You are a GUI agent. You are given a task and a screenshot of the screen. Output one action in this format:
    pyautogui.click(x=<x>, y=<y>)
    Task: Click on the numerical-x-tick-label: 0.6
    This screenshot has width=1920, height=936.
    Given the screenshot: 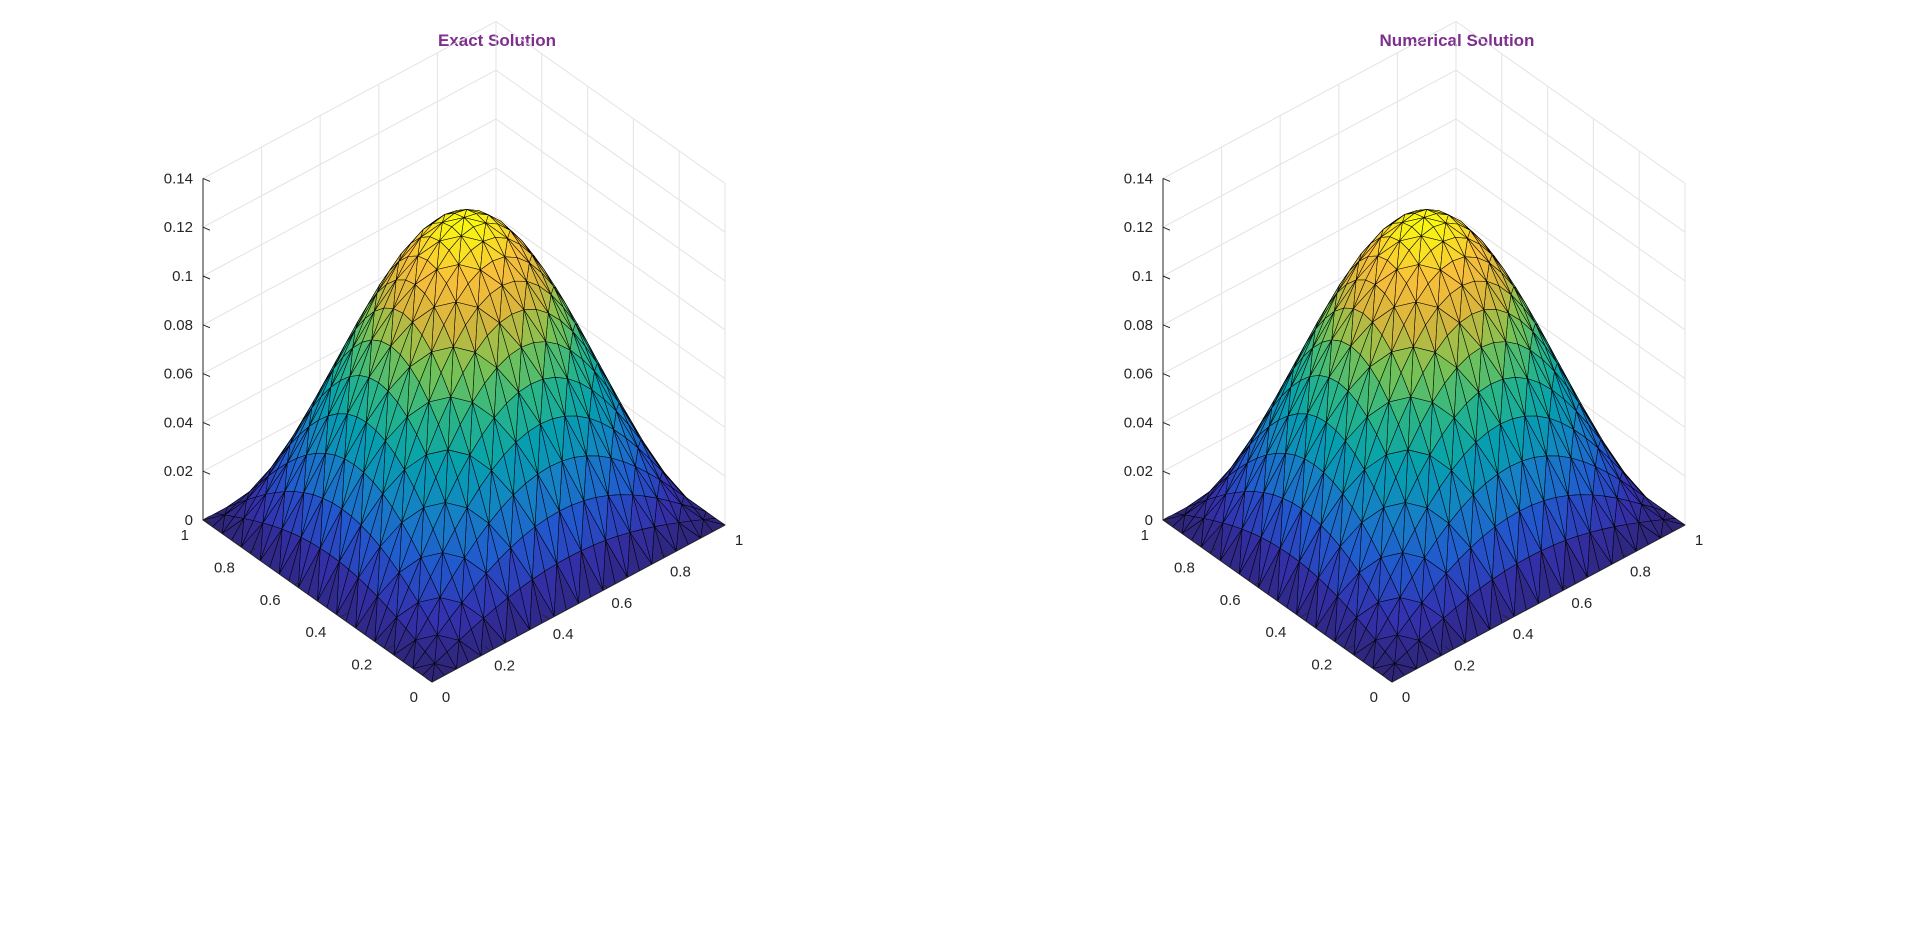 What is the action you would take?
    pyautogui.click(x=1581, y=603)
    